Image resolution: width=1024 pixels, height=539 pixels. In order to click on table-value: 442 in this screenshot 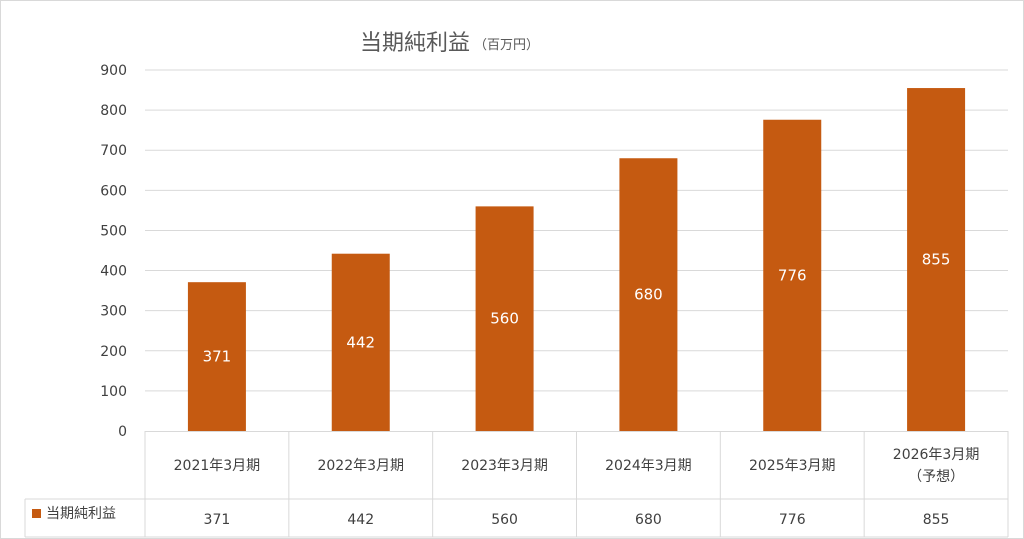, I will do `click(360, 520)`.